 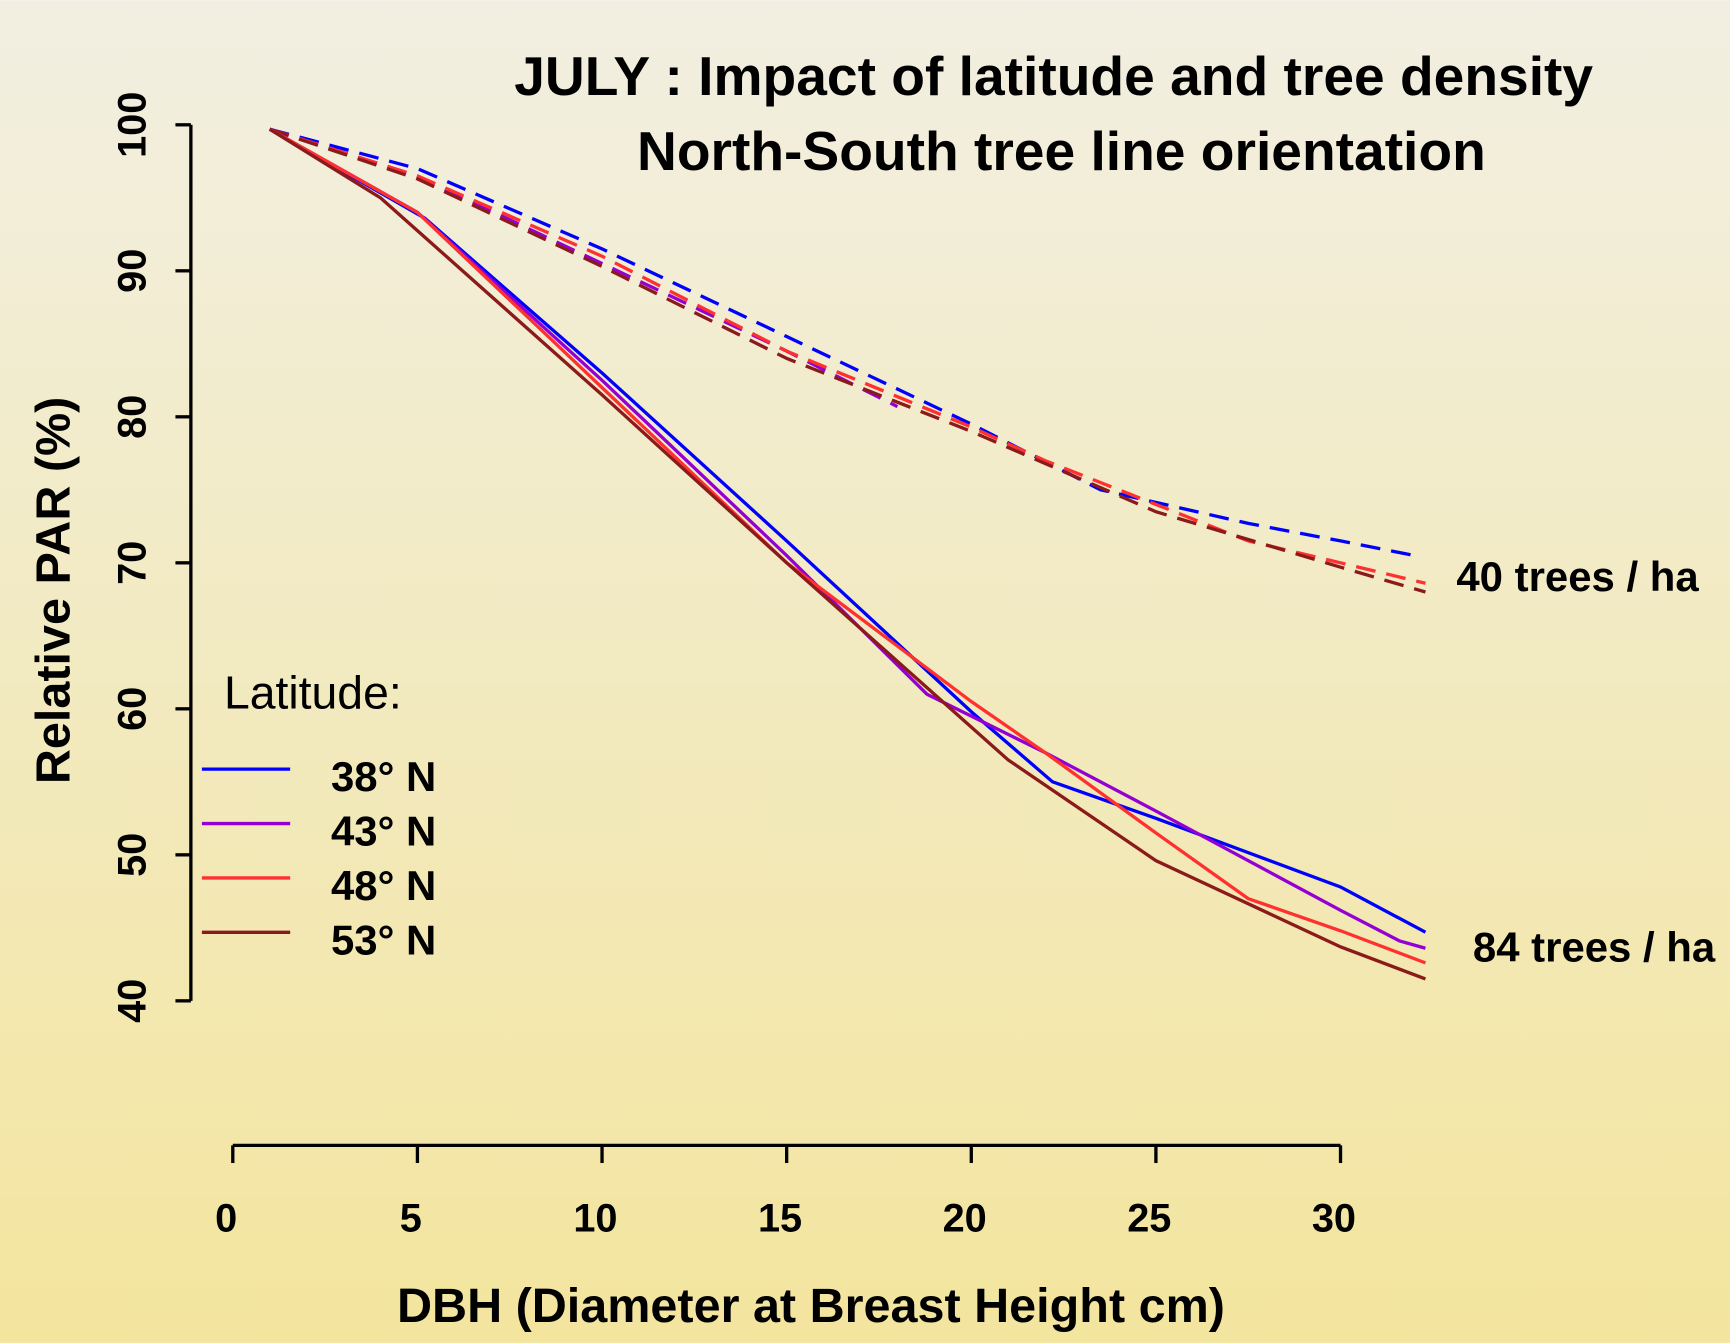 What do you see at coordinates (811, 1306) in the screenshot?
I see `x-axis-label: DBH (Diameter at Breast Height cm)` at bounding box center [811, 1306].